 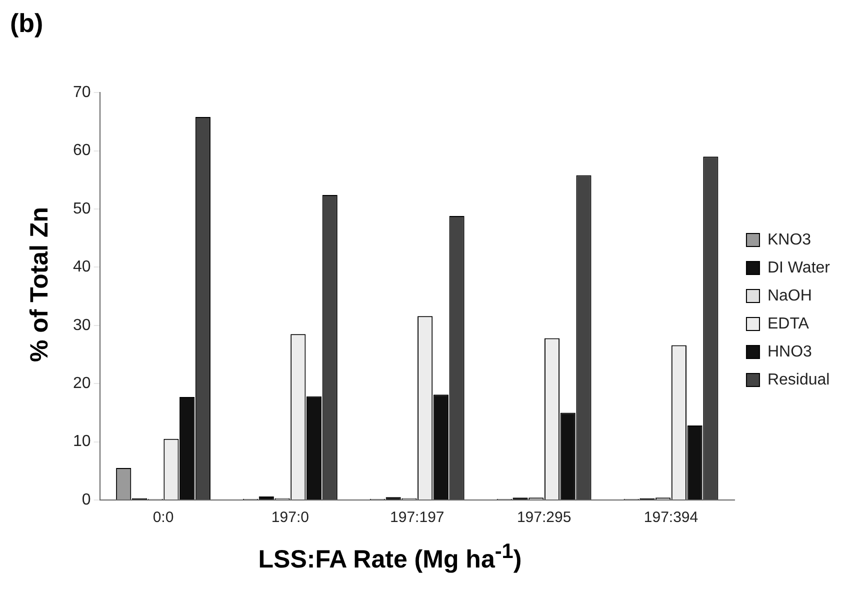 I want to click on y-axis-title: % of Total Zn, so click(x=40, y=285).